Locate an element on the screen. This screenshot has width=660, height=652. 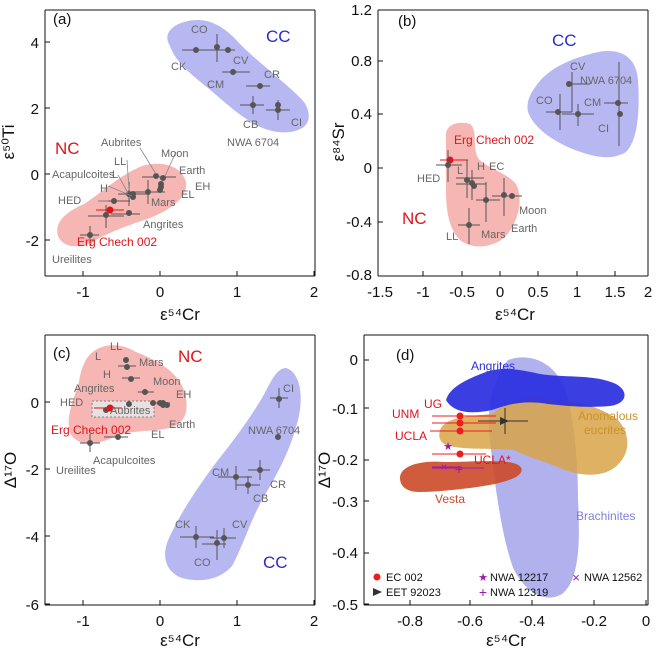
panel-b-label-l: L is located at coordinates (460, 171).